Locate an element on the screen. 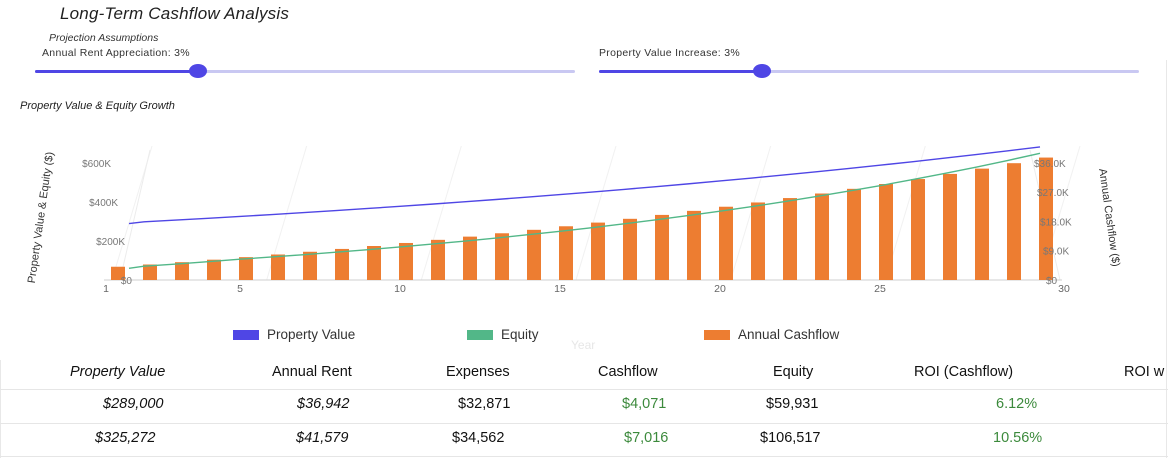 The image size is (1168, 458). header-annual-rent: Annual Rent is located at coordinates (312, 372).